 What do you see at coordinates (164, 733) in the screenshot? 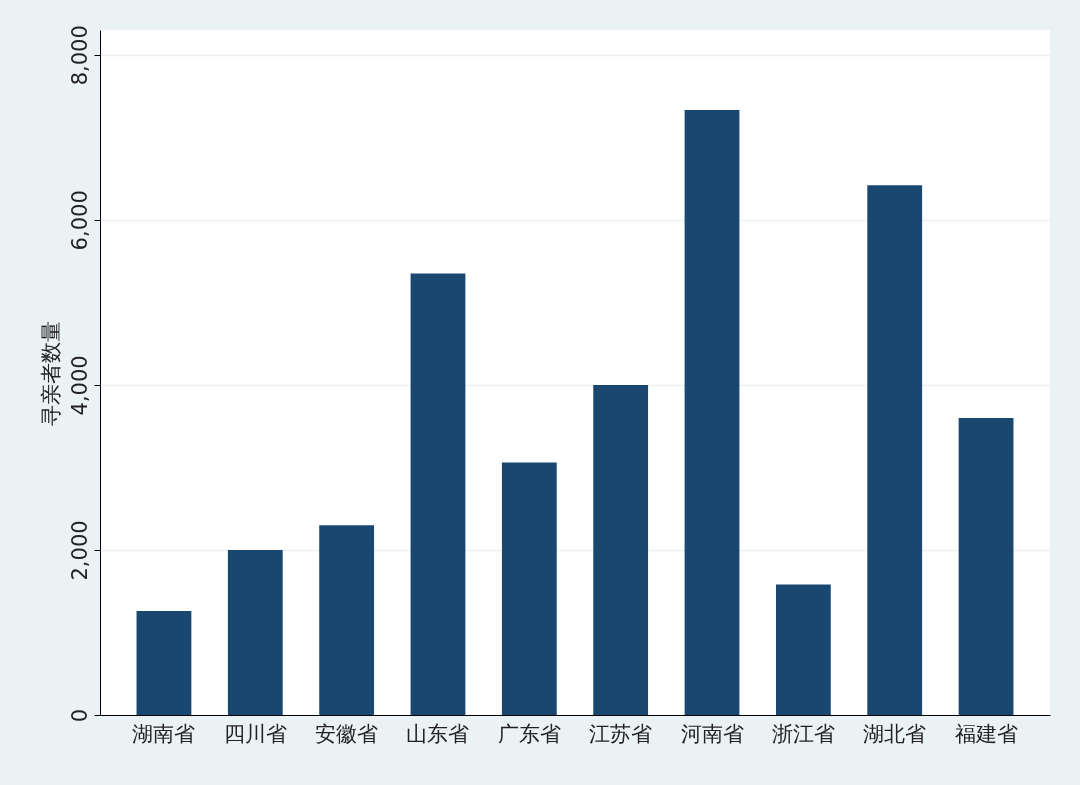
I see `x-tick-label: 湖南省` at bounding box center [164, 733].